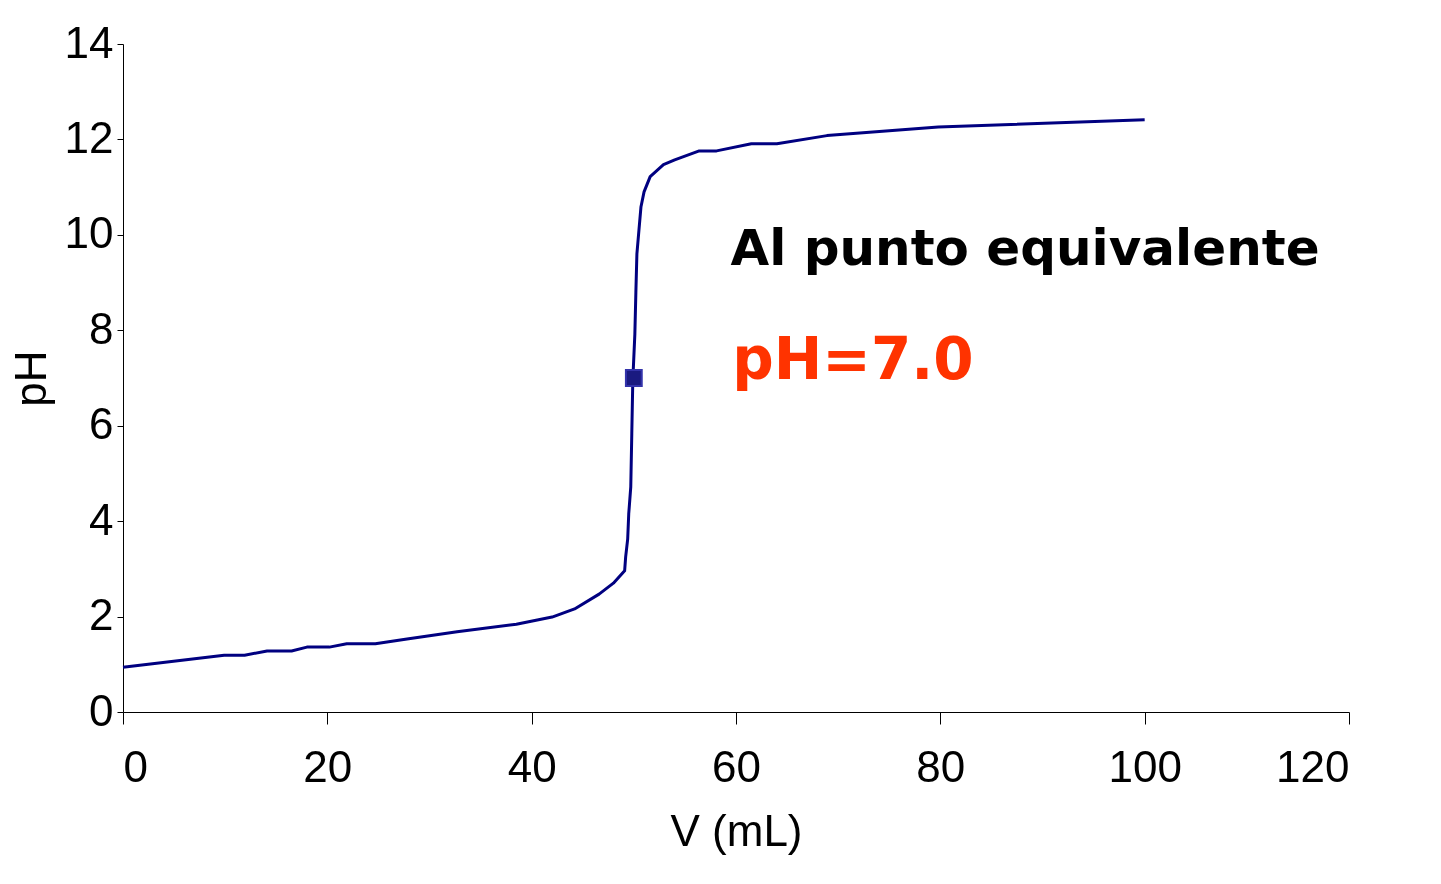 This screenshot has height=884, width=1441. Describe the element at coordinates (532, 766) in the screenshot. I see `x-tick-label: 40` at that location.